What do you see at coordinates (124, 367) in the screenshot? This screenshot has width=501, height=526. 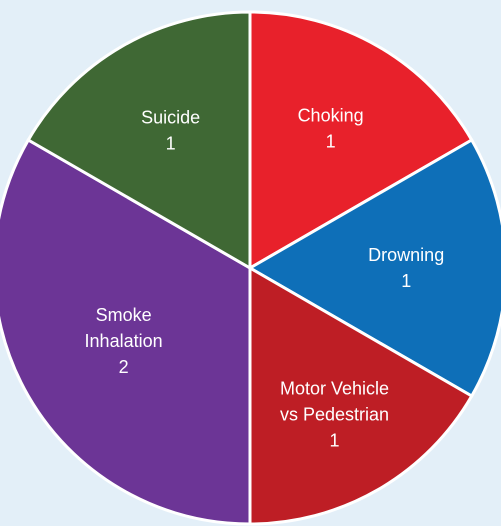 I see `slice-value: 2` at bounding box center [124, 367].